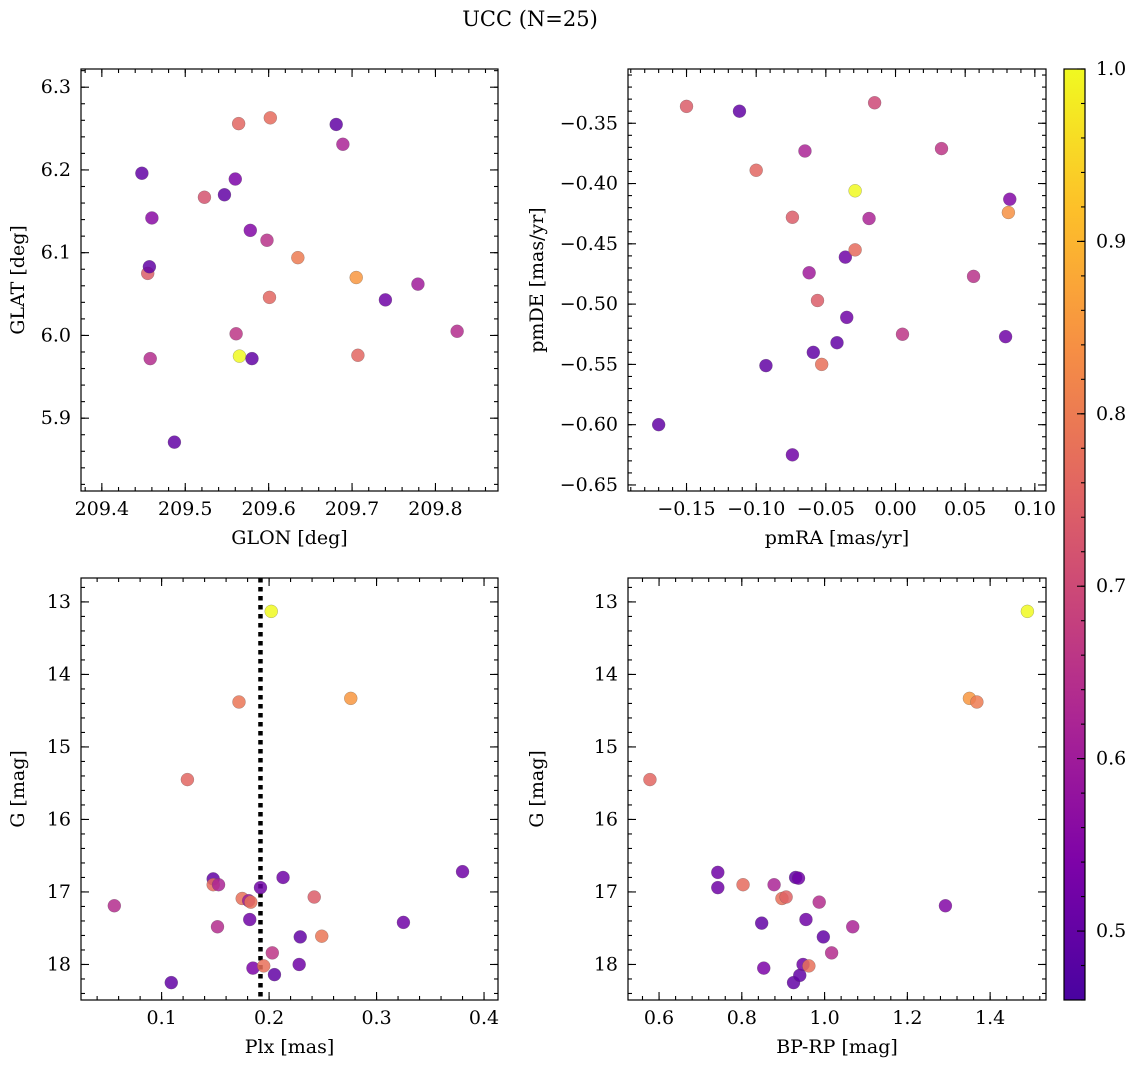 The width and height of the screenshot is (1136, 1068). What do you see at coordinates (56, 253) in the screenshot?
I see `y-tick-label: 6.1` at bounding box center [56, 253].